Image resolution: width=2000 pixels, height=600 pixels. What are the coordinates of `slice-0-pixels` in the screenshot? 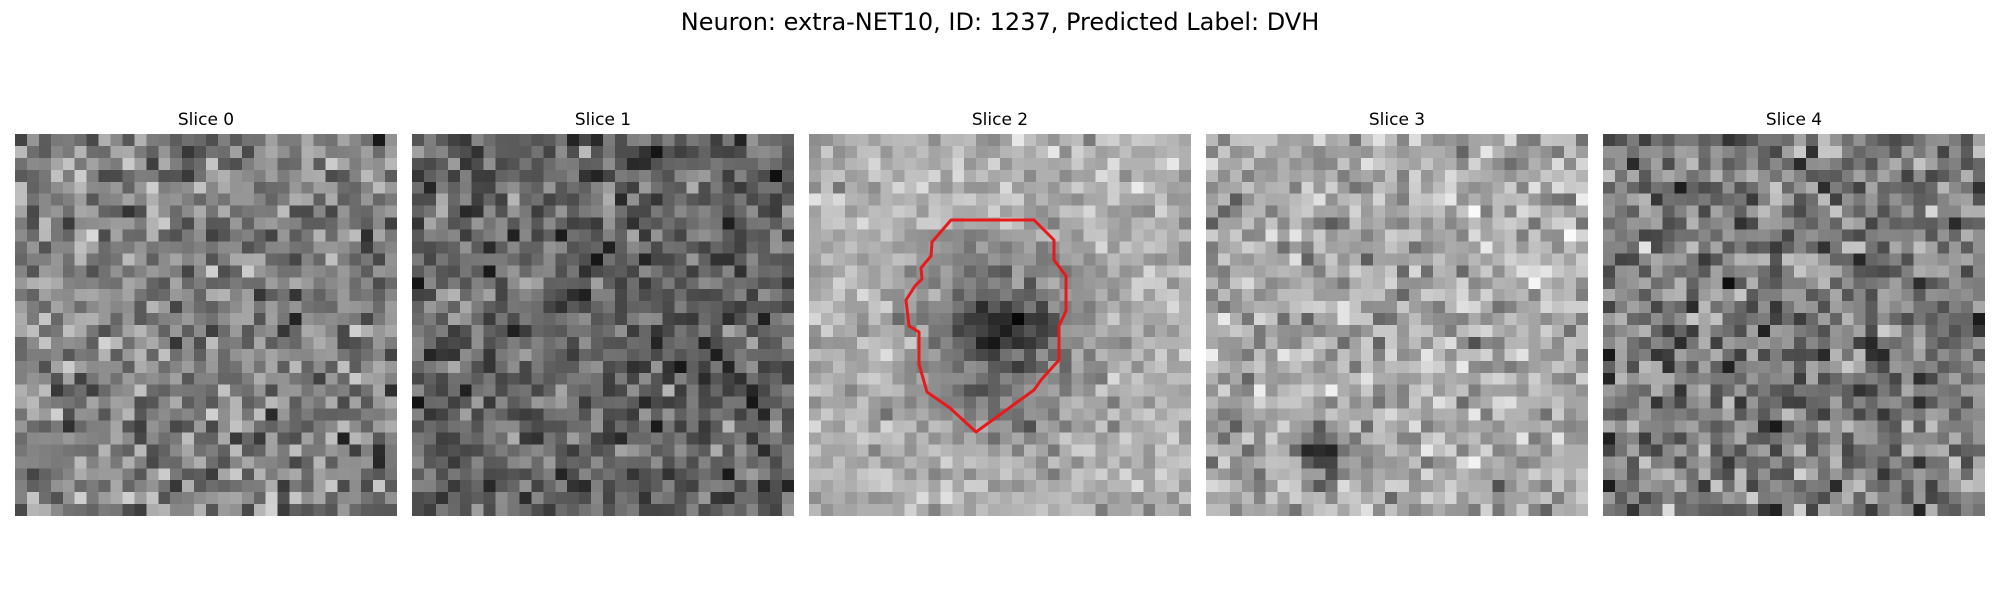 It's located at (206, 325).